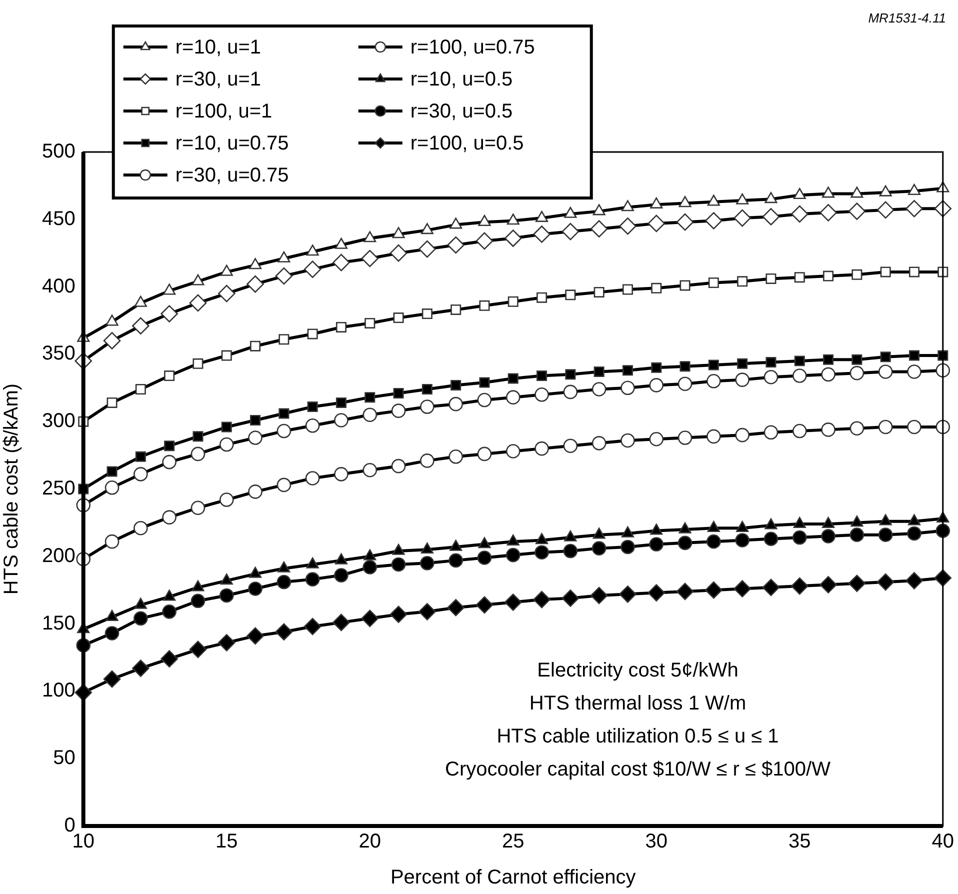 Image resolution: width=958 pixels, height=894 pixels. Describe the element at coordinates (11, 489) in the screenshot. I see `y-axis-title: HTS cable cost ($/kAm)` at that location.